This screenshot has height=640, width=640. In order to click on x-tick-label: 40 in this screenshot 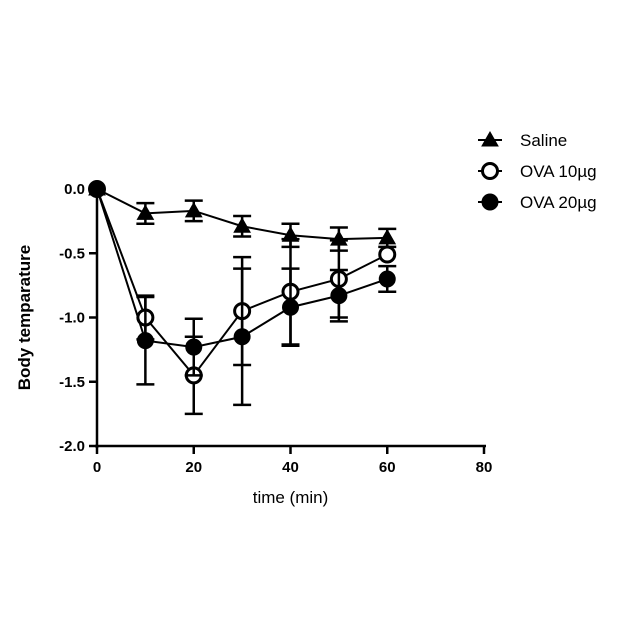, I will do `click(290, 467)`.